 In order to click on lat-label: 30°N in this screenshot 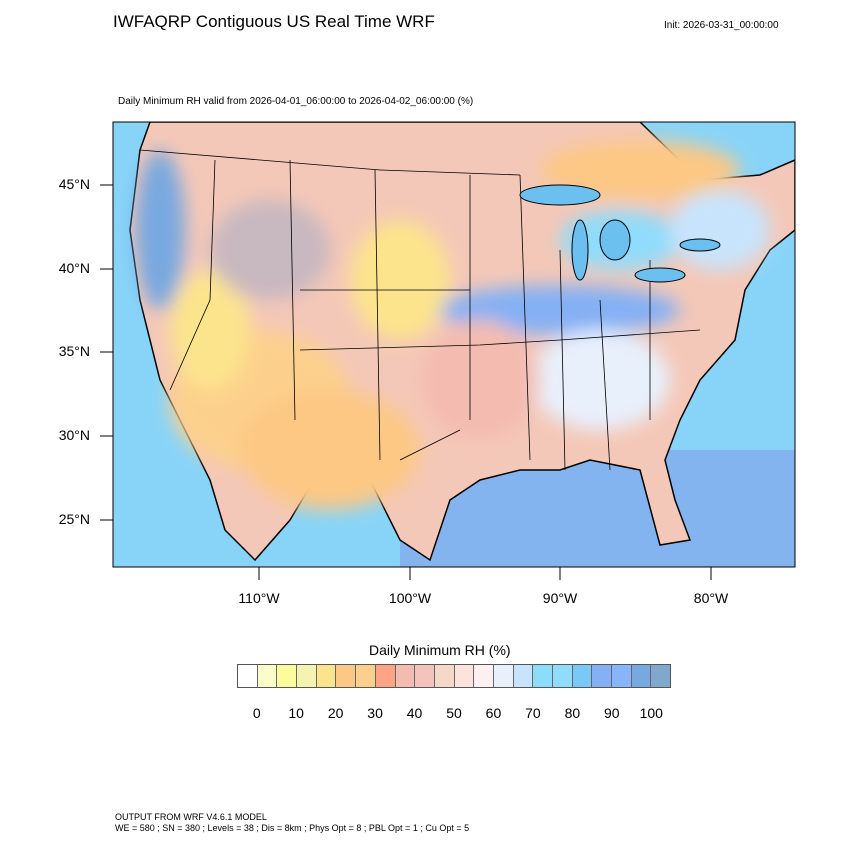, I will do `click(74, 435)`.